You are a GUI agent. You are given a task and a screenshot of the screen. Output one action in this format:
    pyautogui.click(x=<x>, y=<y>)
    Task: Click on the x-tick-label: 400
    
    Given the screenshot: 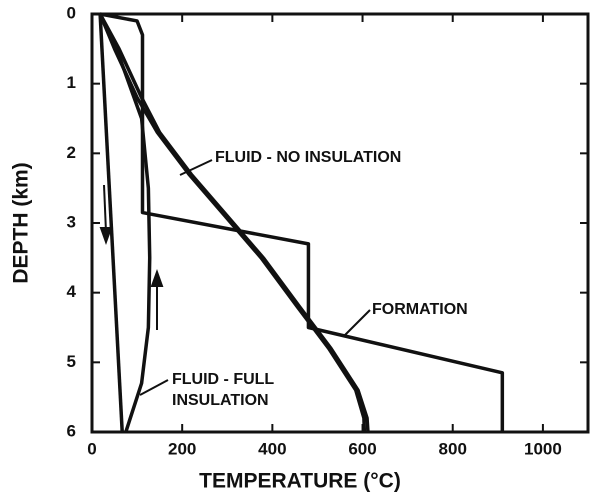 What is the action you would take?
    pyautogui.click(x=272, y=448)
    